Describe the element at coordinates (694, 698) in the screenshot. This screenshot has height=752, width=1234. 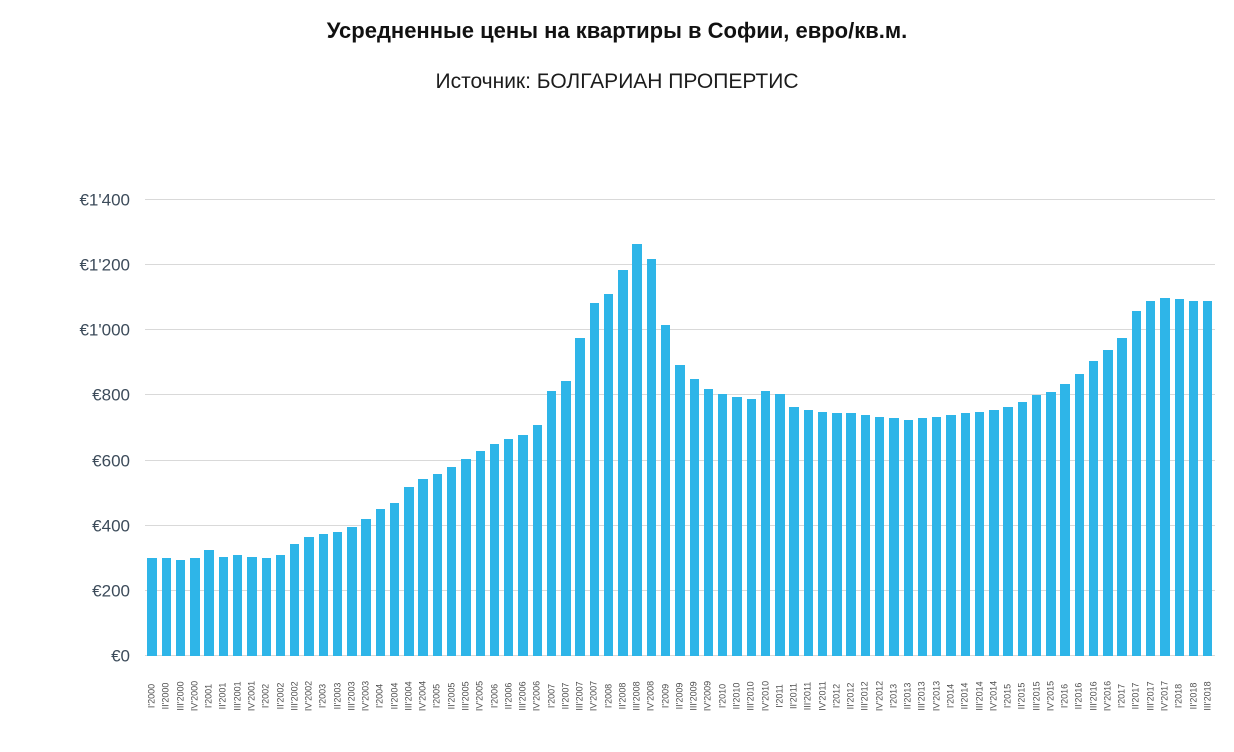
I see `x-tick: III'2009` at that location.